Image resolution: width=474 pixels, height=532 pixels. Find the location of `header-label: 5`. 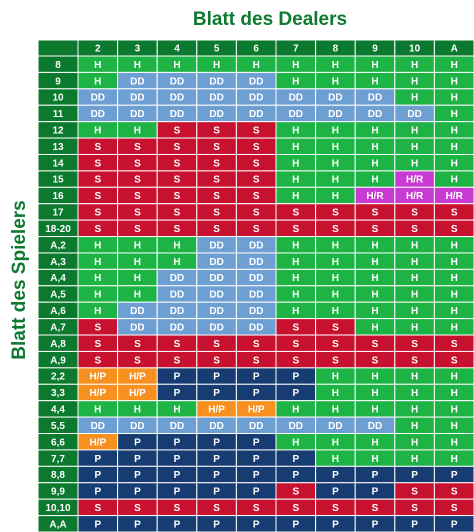

header-label: 5 is located at coordinates (217, 49).